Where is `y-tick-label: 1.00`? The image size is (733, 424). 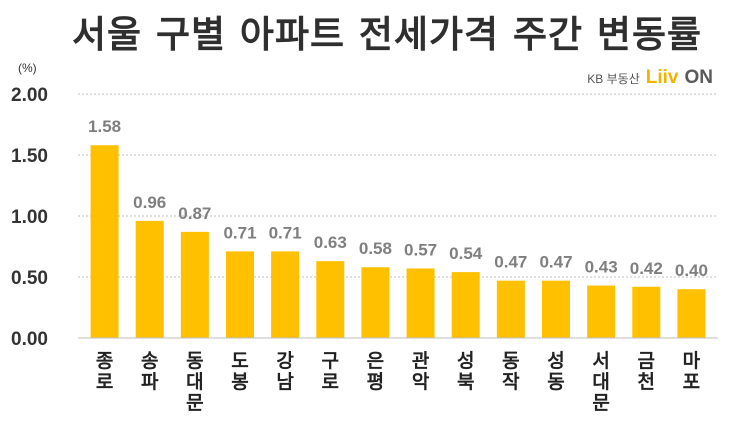 y-tick-label: 1.00 is located at coordinates (29, 217).